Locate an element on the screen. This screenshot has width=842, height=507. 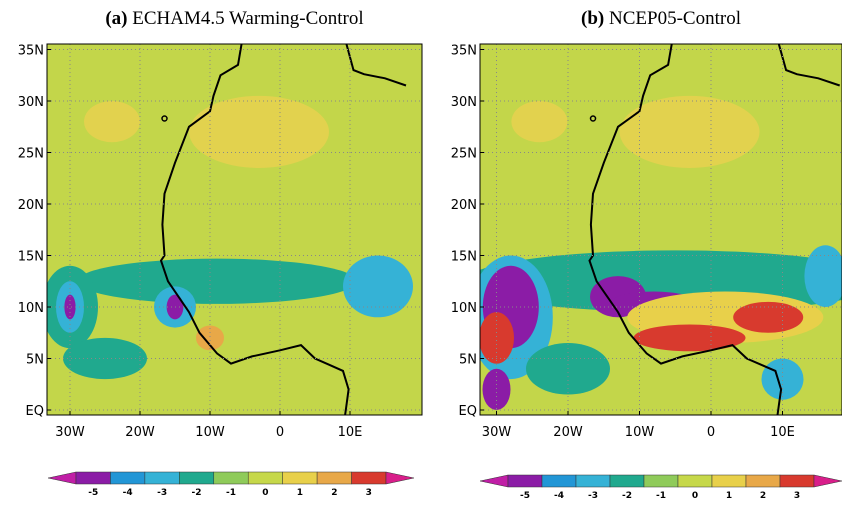
panel-title: (a) ECHAM4.5 Warming-Control is located at coordinates (234, 18).